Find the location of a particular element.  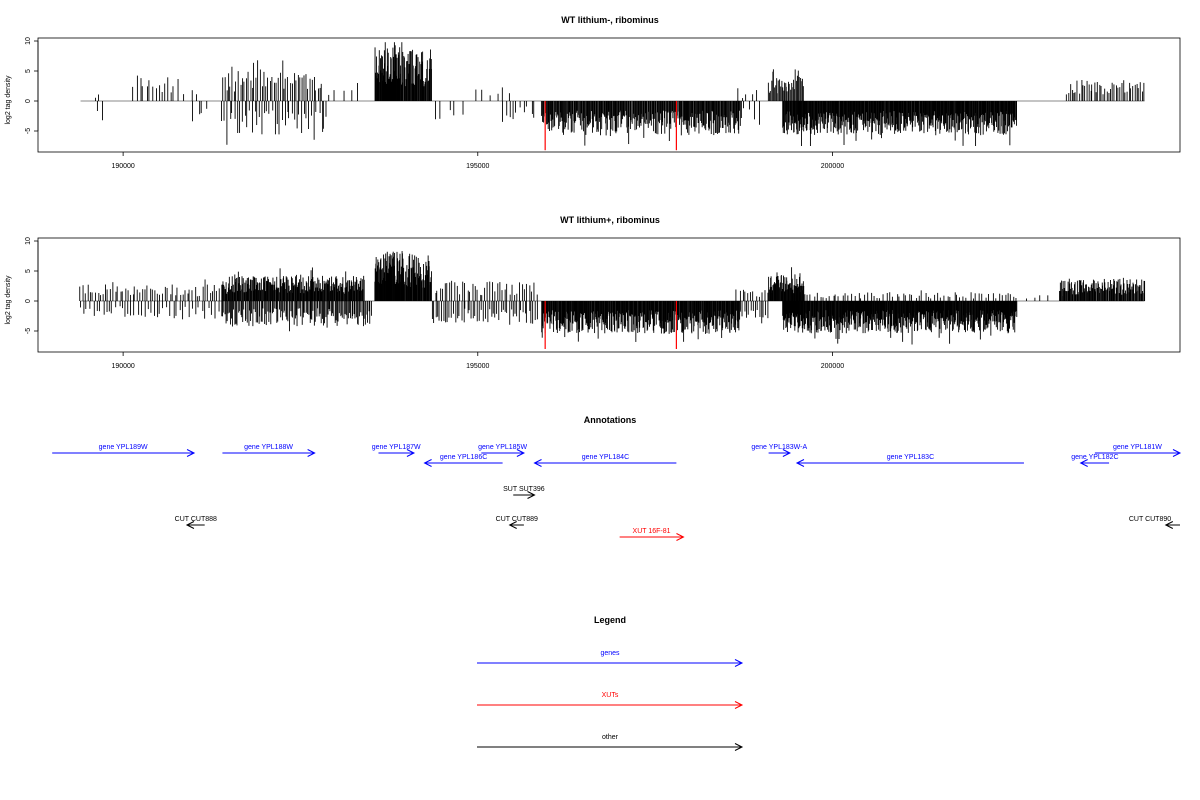

annotation-feature: gene YPL188W is located at coordinates (269, 450).